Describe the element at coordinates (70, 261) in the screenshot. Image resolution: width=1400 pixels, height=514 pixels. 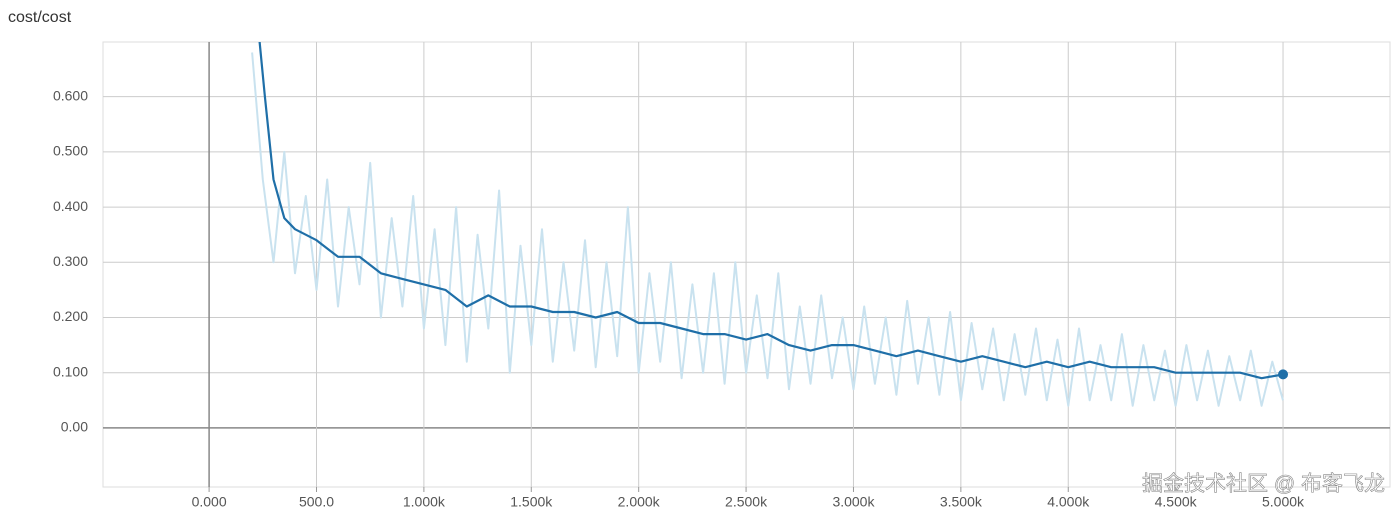
I see `y-tick-label: 0.300` at that location.